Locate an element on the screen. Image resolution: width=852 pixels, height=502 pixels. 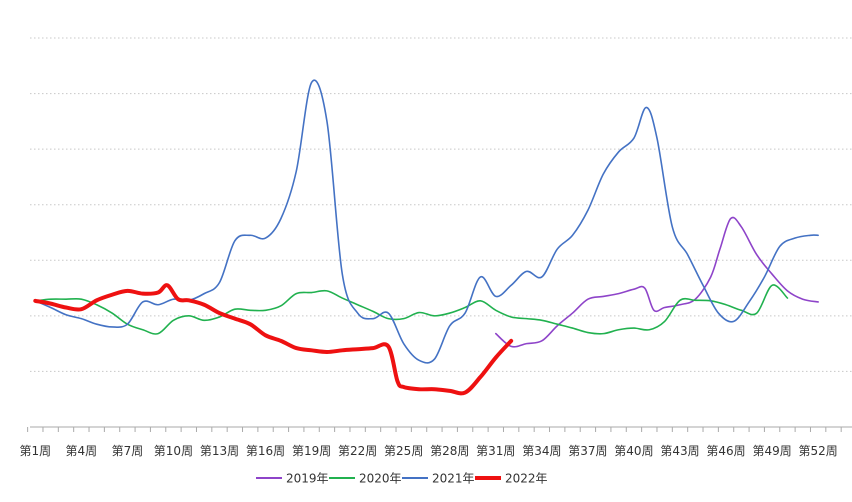
x-tick-label: 第1周 is located at coordinates (35, 451).